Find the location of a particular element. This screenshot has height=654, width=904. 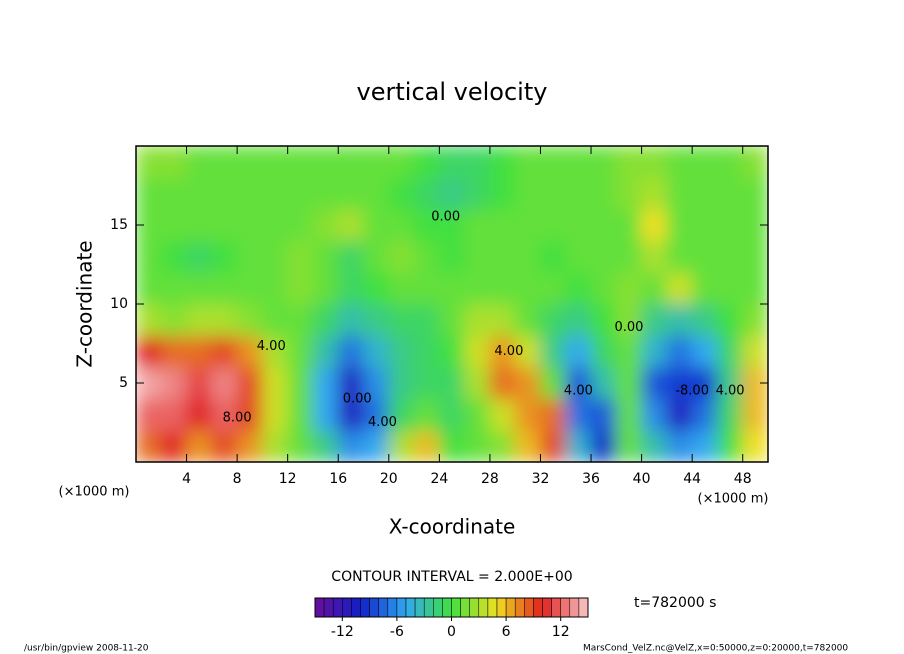

x-tick-label: 36 is located at coordinates (591, 479).